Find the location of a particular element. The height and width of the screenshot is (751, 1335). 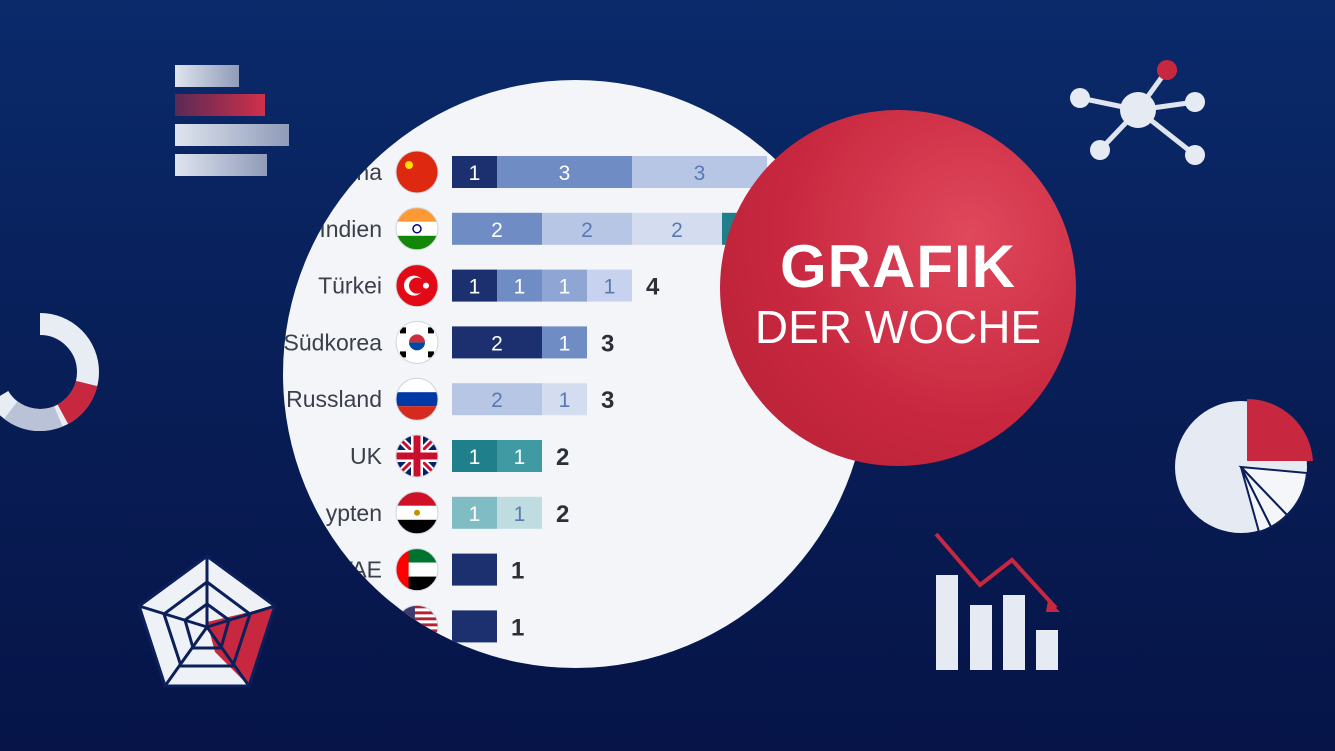

uae-flag-icon is located at coordinates (417, 570).